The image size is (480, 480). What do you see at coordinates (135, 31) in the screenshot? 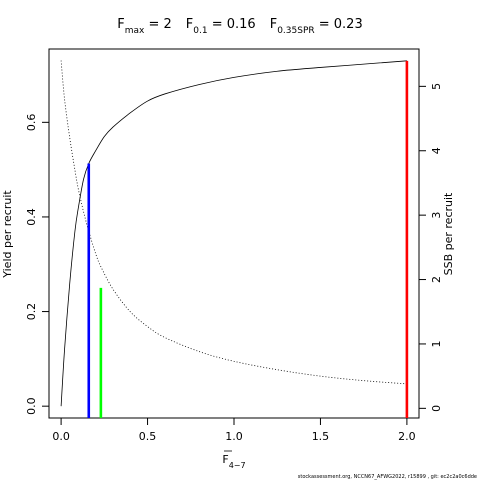
I see `title-part-subscript: max` at bounding box center [135, 31].